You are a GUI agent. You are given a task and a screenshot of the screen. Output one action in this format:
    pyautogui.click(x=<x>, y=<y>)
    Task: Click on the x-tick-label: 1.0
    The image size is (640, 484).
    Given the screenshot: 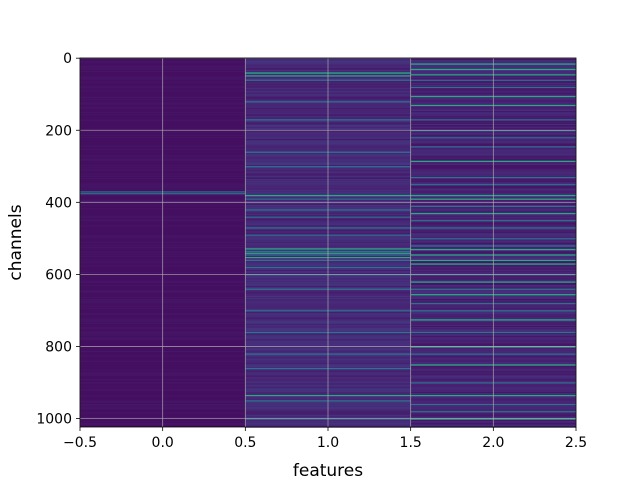 What is the action you would take?
    pyautogui.click(x=328, y=443)
    